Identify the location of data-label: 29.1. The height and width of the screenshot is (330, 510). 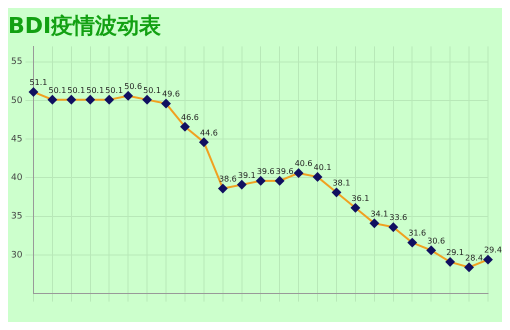
(455, 253).